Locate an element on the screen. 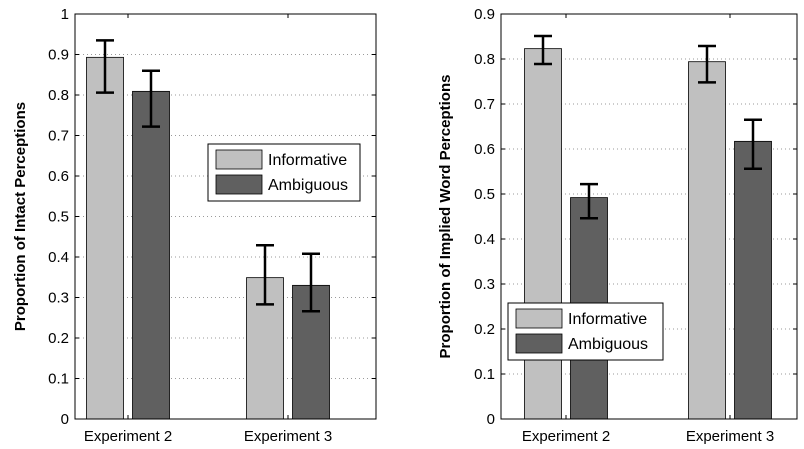 This screenshot has height=449, width=804. y-axis-label: Proportion of Implied Word Perceptions is located at coordinates (445, 217).